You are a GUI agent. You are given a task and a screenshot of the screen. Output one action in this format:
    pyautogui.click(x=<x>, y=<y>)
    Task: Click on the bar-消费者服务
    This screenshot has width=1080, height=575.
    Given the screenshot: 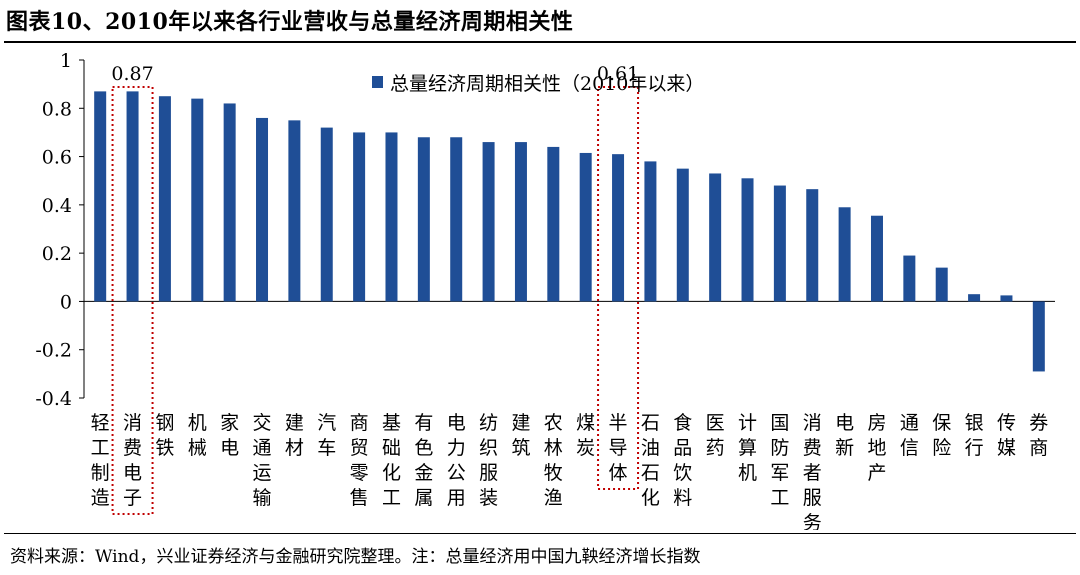 What is the action you would take?
    pyautogui.click(x=812, y=245)
    